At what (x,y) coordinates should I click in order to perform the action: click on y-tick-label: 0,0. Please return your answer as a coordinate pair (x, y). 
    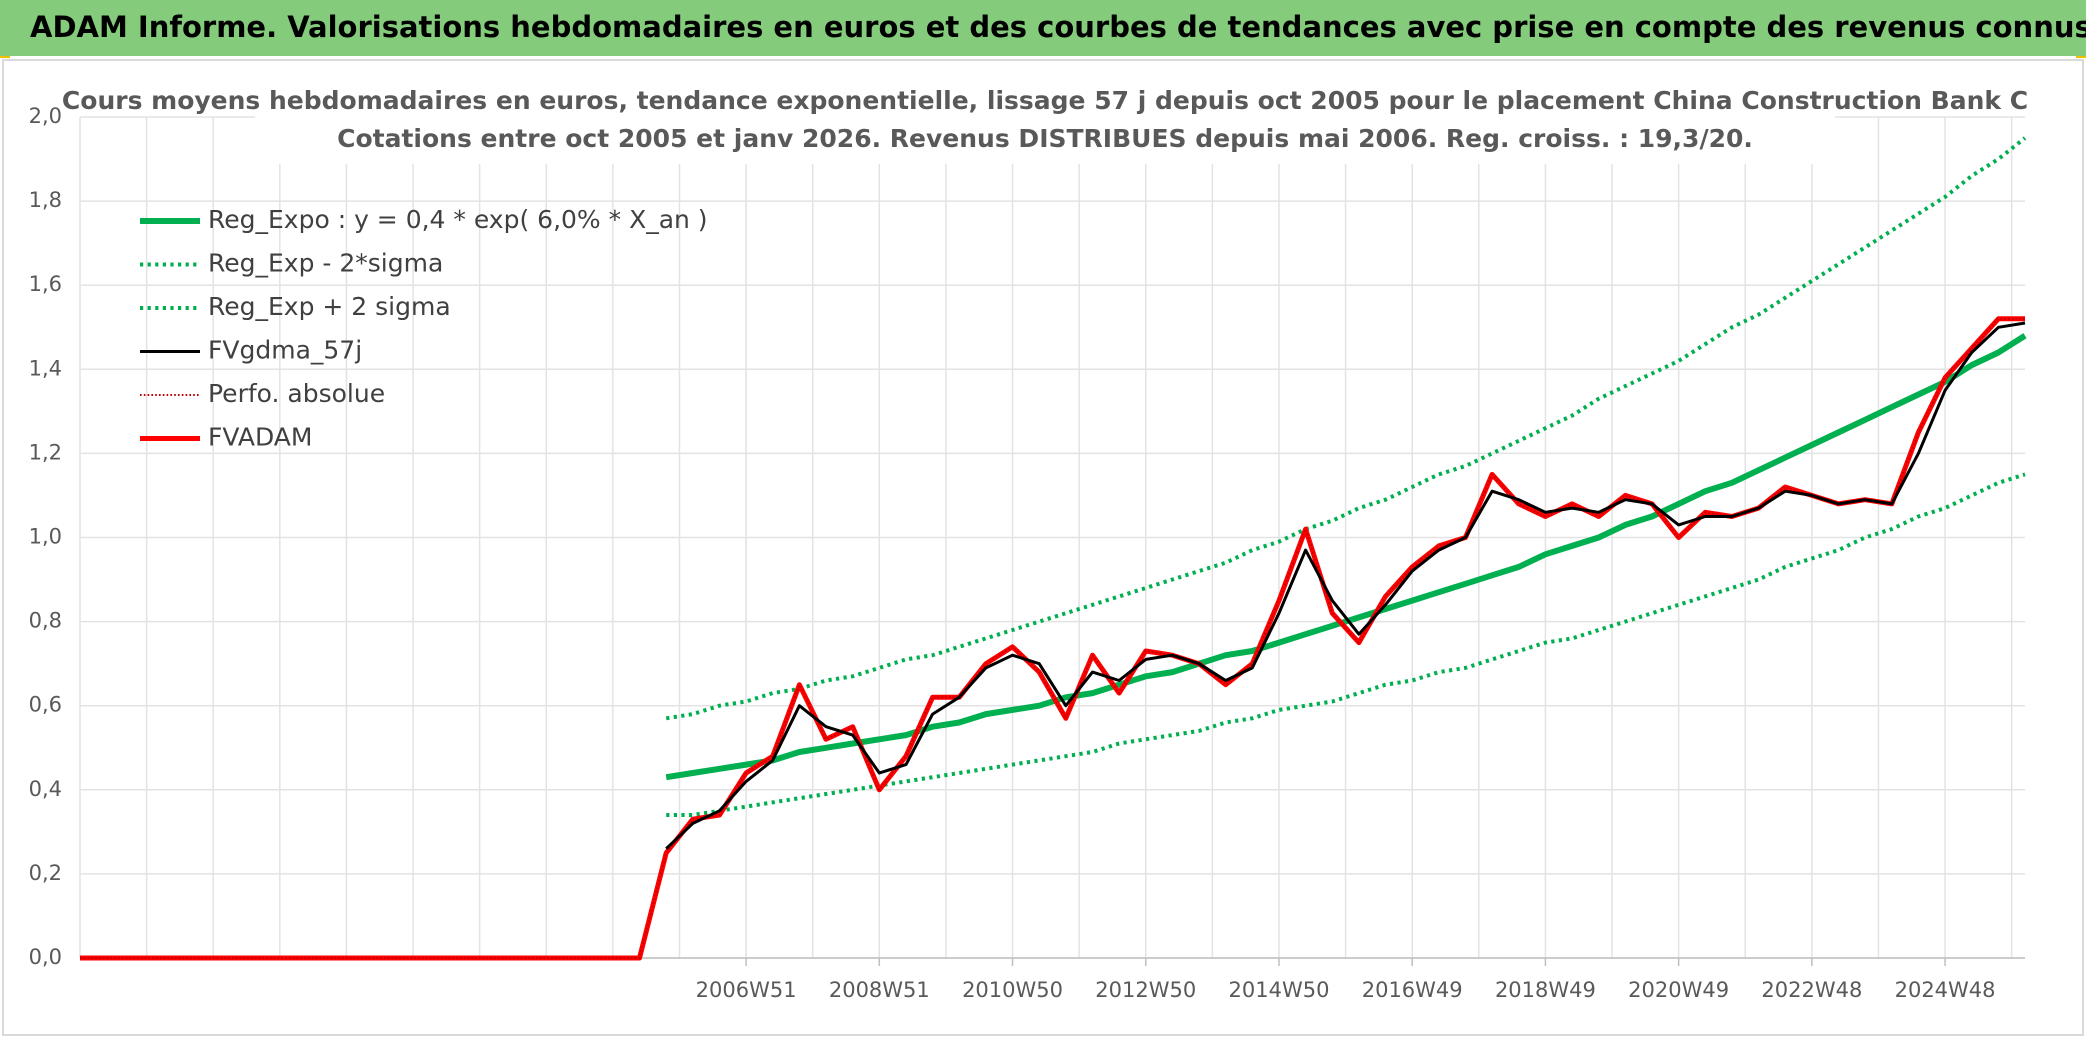
    Looking at the image, I should click on (45, 957).